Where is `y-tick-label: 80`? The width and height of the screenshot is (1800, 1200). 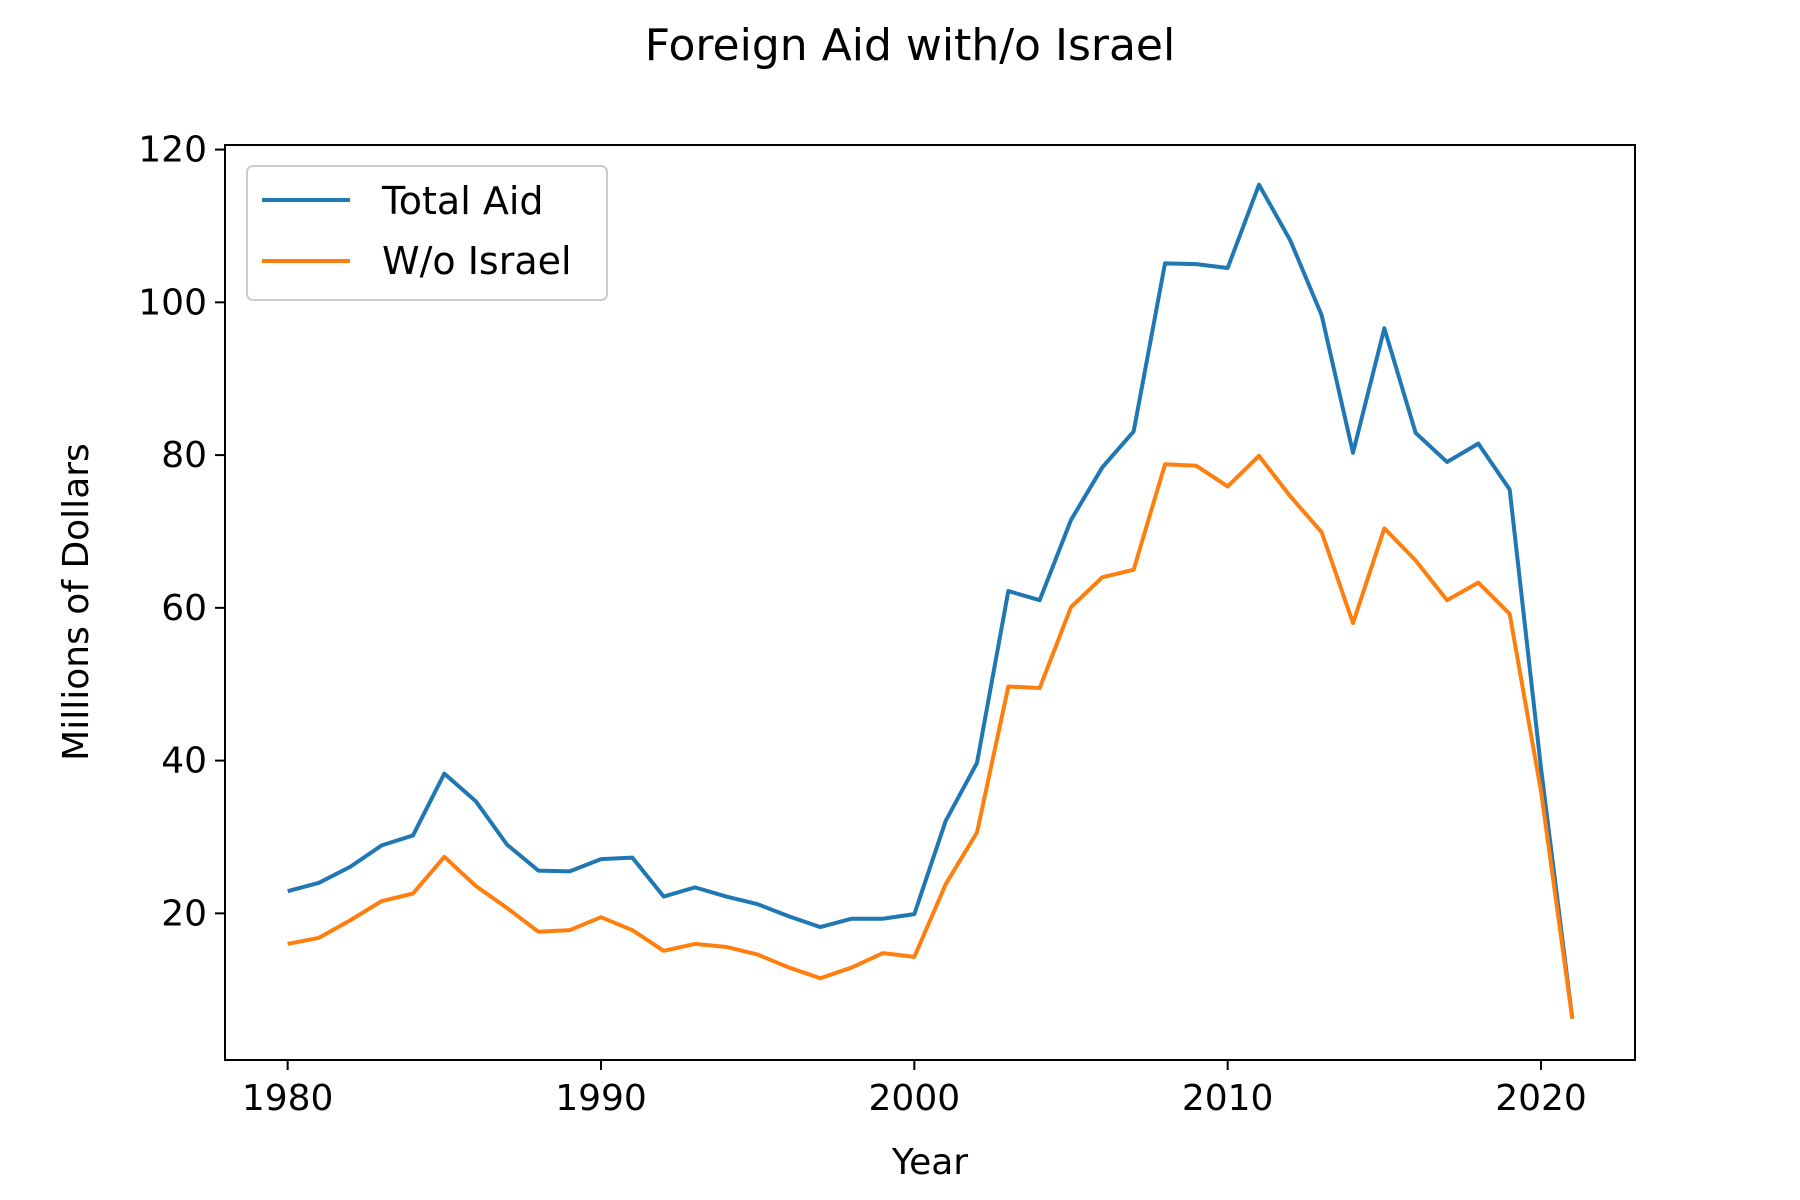
y-tick-label: 80 is located at coordinates (184, 455).